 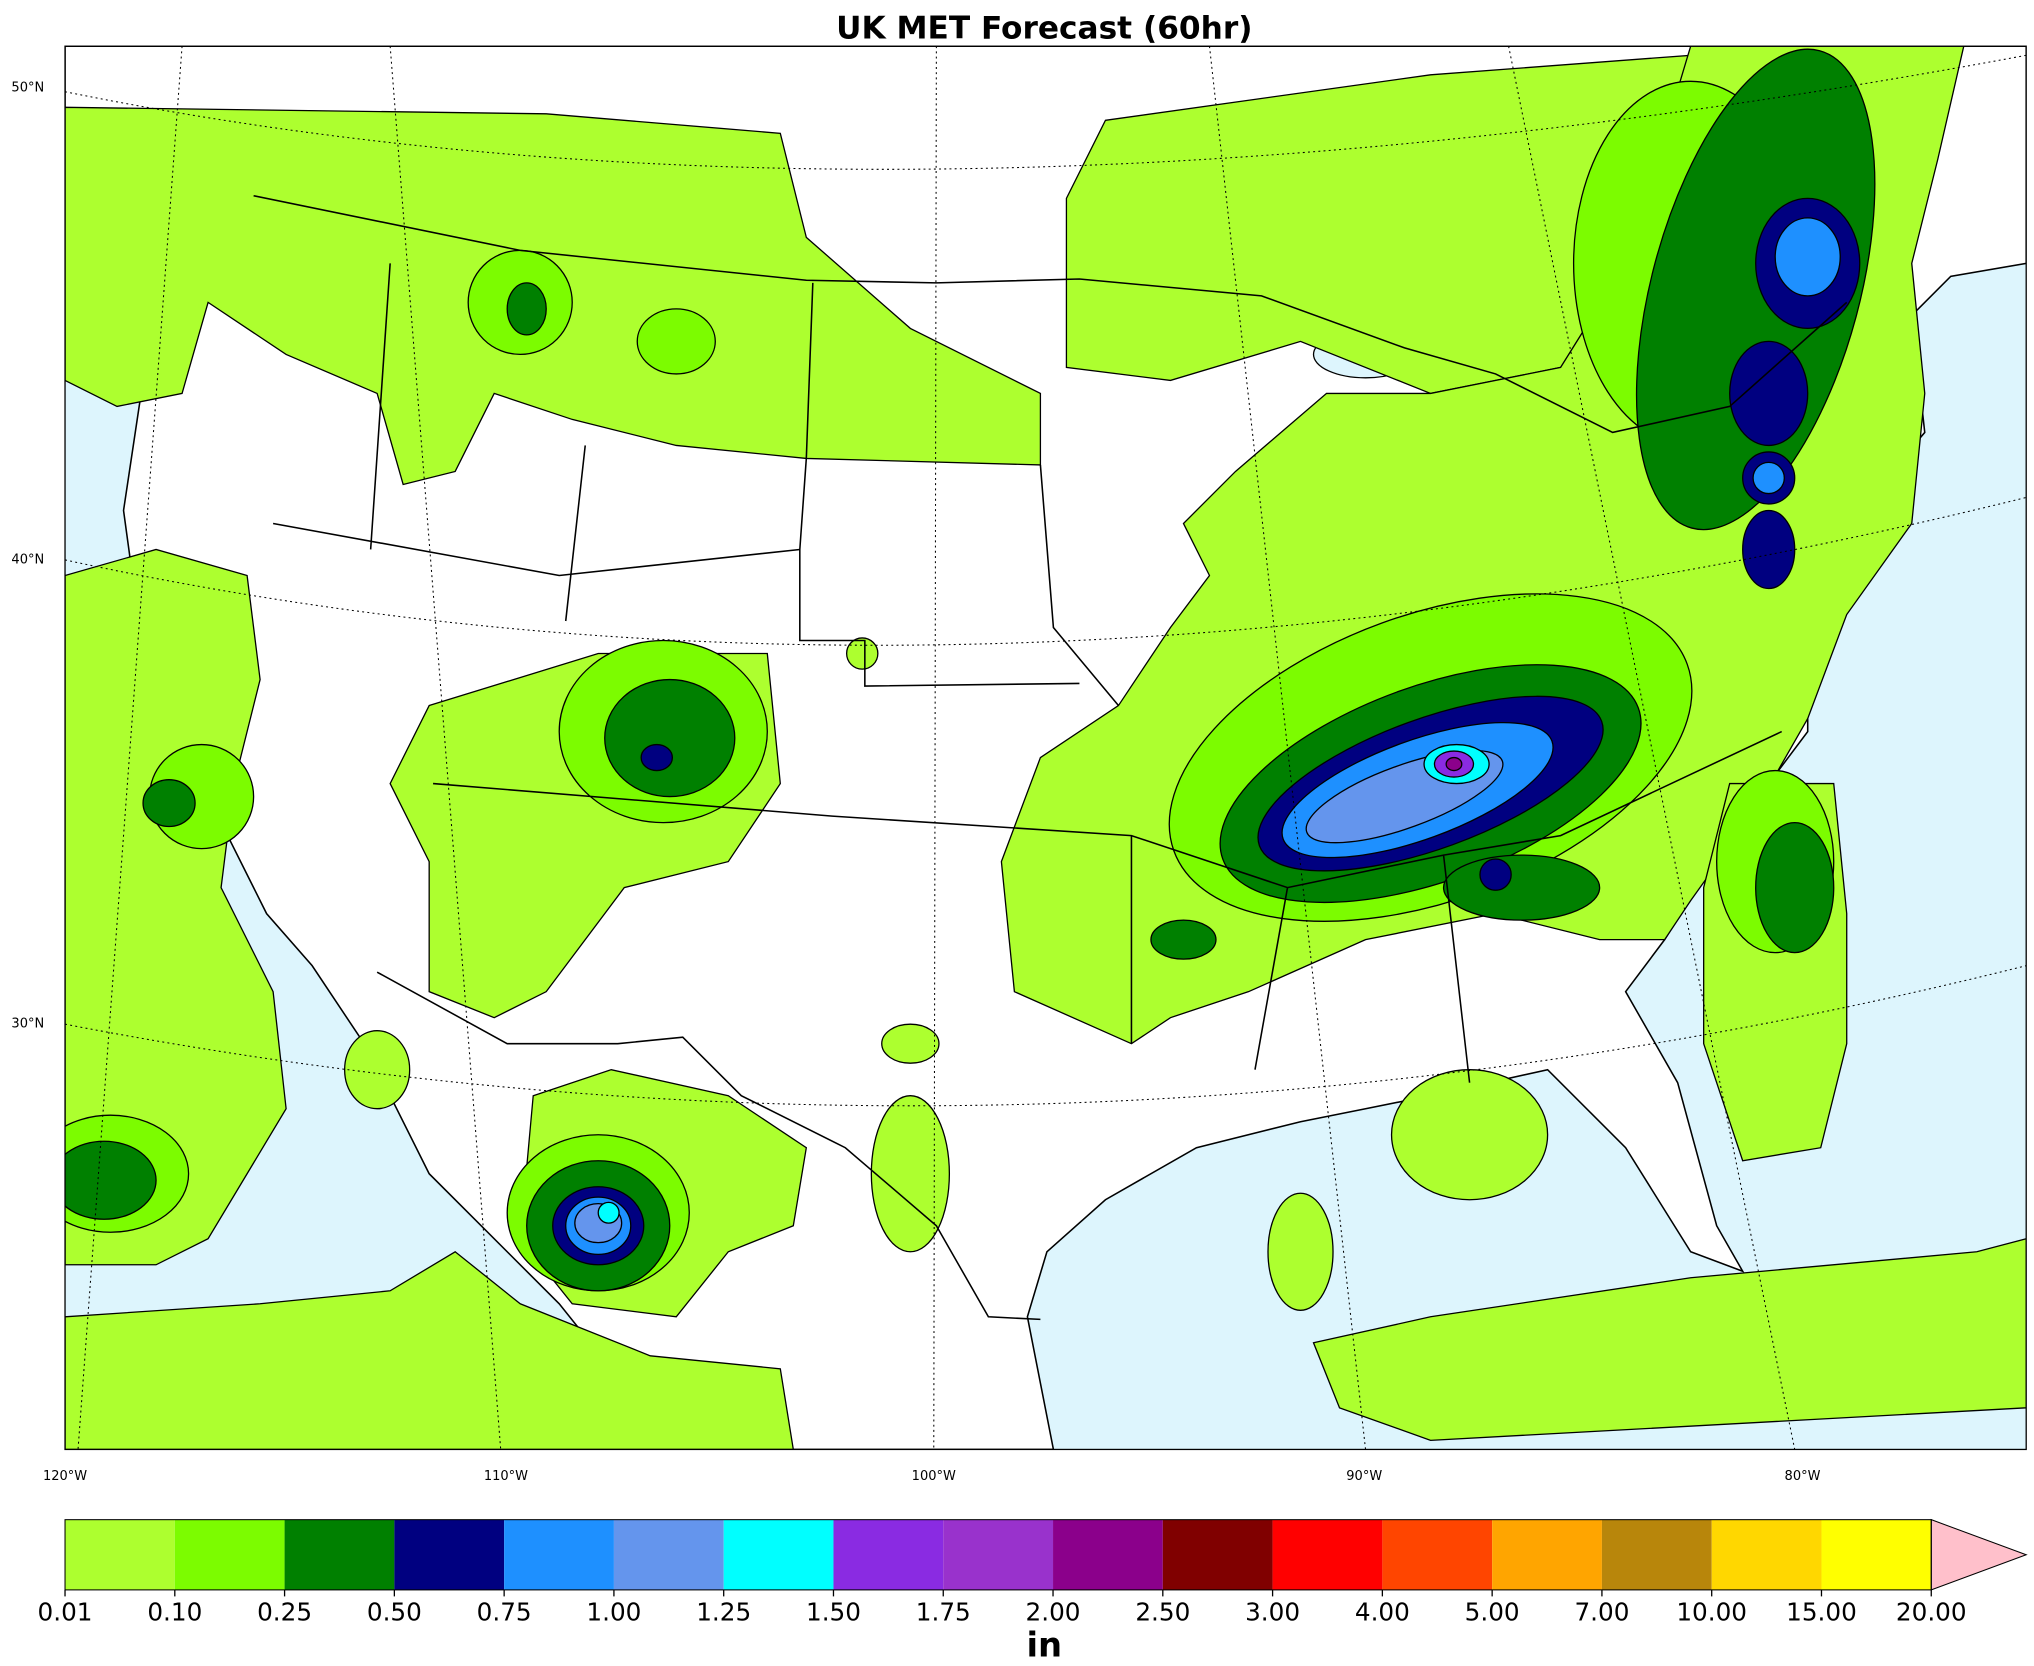 I want to click on colorbar-frame, so click(x=998, y=1555).